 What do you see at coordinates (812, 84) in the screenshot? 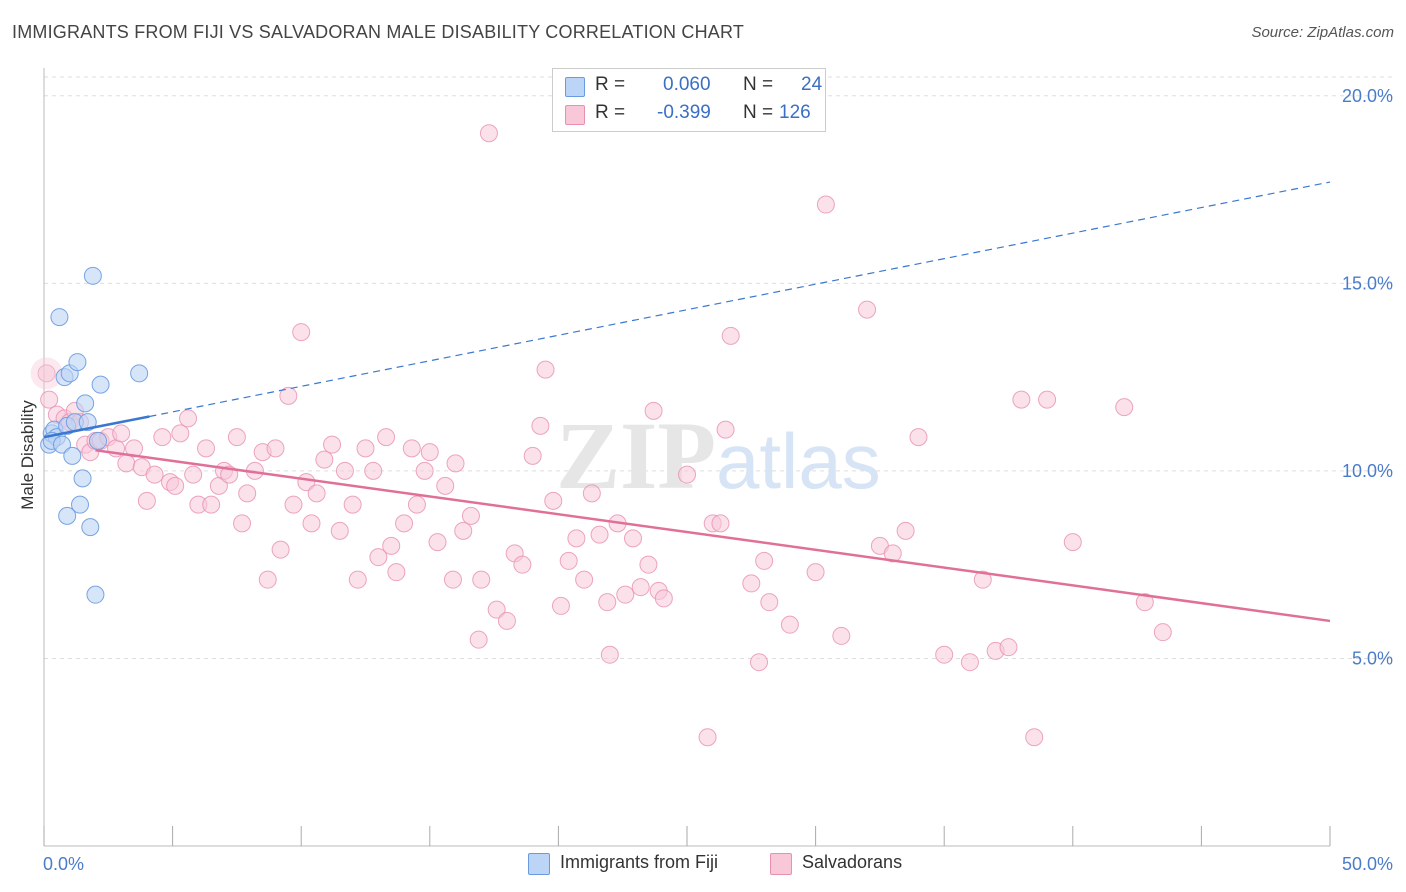
I see `legend-n-value: 24` at bounding box center [812, 84].